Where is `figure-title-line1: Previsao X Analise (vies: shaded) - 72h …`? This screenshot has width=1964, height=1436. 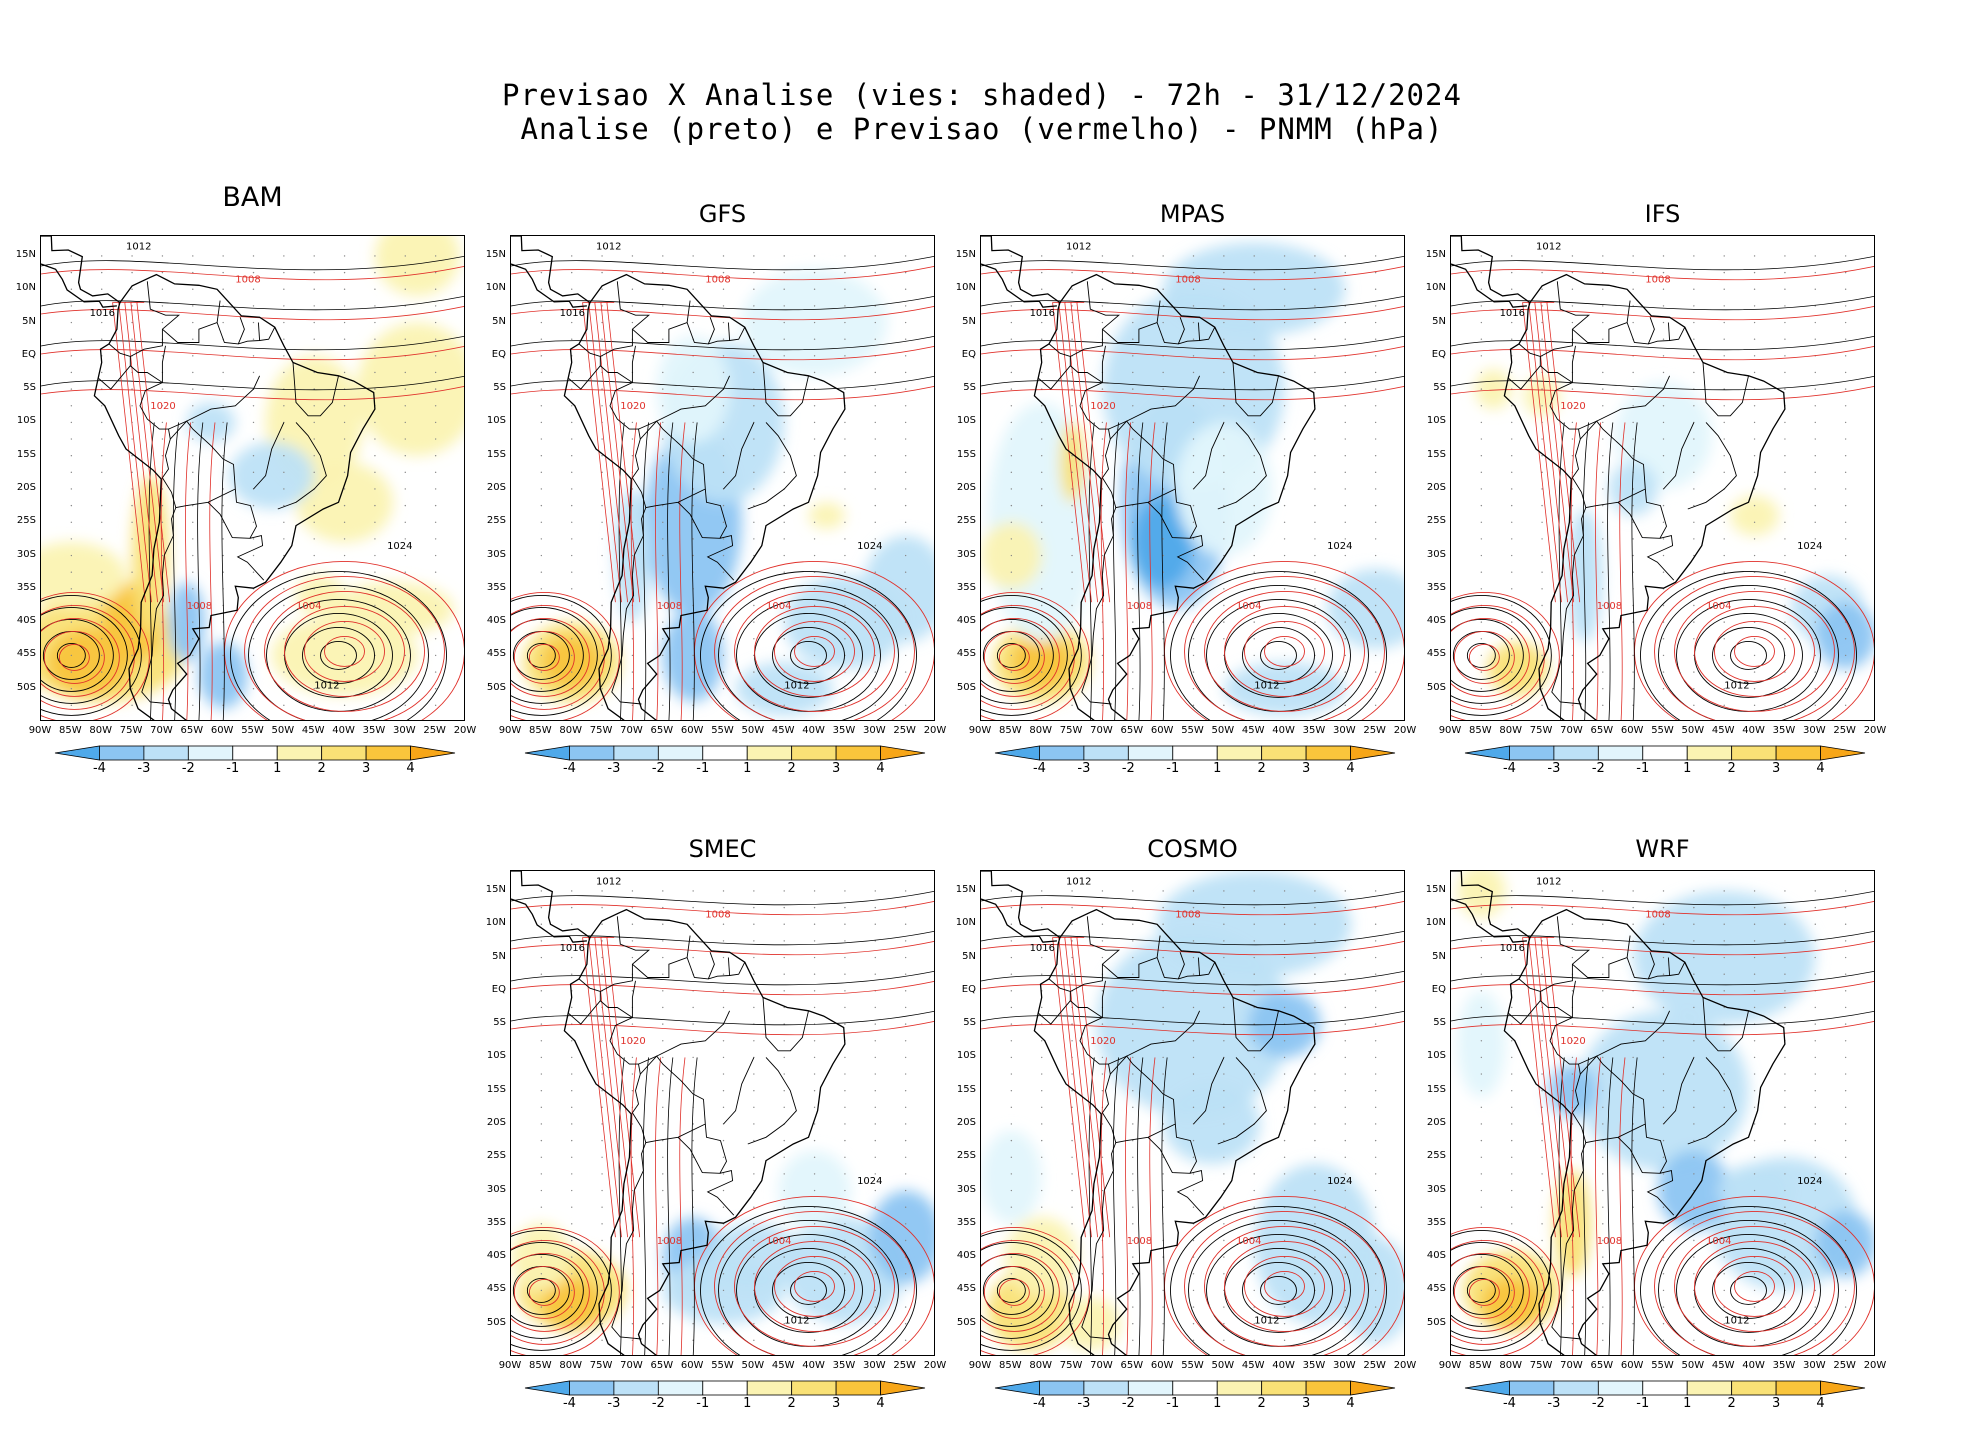
figure-title-line1: Previsao X Analise (vies: shaded) - 72h … is located at coordinates (982, 95).